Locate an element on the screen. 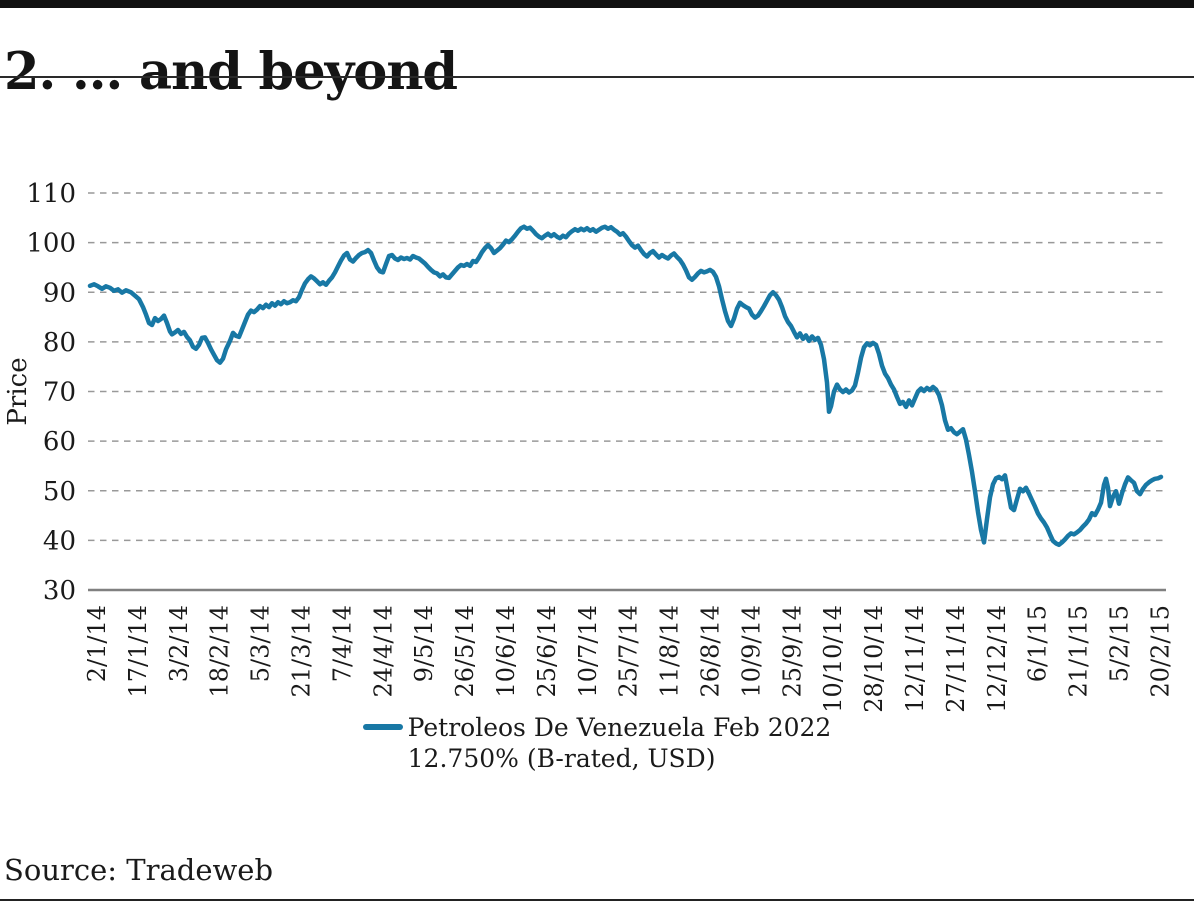 This screenshot has width=1194, height=905. y-tick-label: 110 is located at coordinates (51, 194).